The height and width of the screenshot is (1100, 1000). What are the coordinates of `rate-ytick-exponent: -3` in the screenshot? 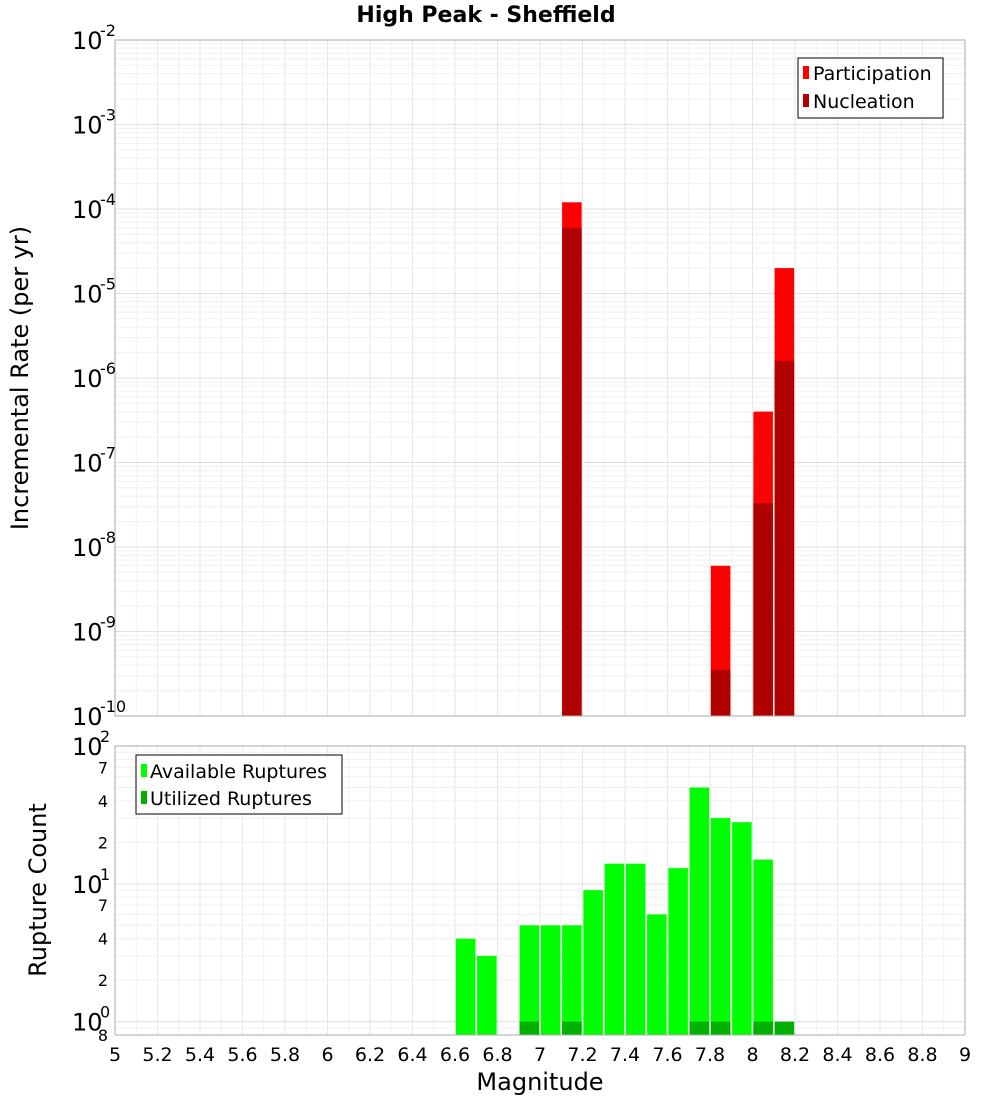 It's located at (108, 115).